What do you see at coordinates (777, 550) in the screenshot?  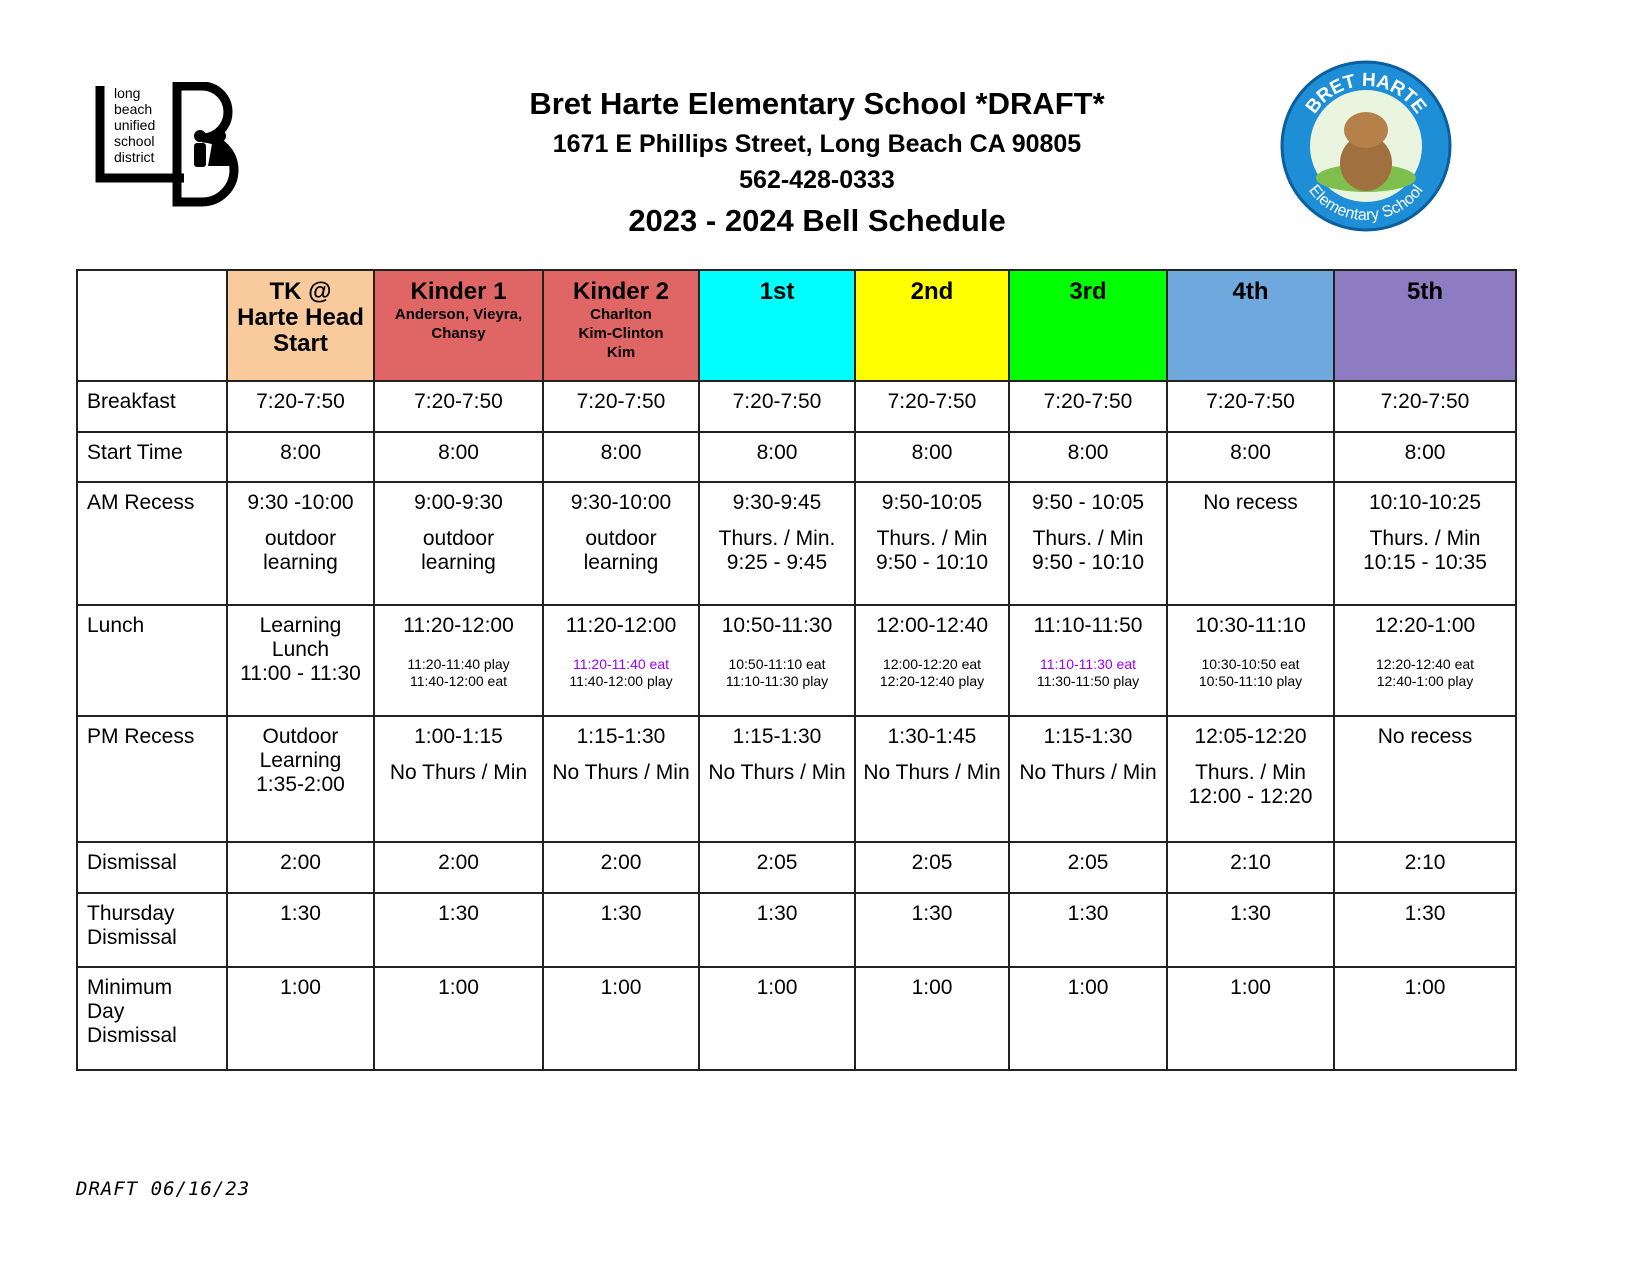 I see `cell-text: Thurs. / Min. 9:25 - 9:45` at bounding box center [777, 550].